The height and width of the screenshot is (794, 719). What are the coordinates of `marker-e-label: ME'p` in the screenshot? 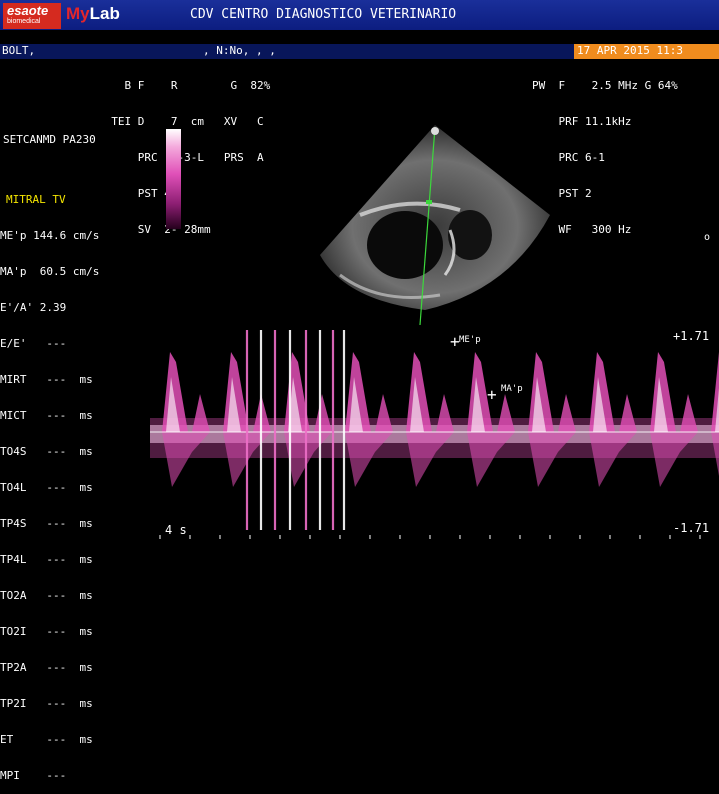 It's located at (470, 340).